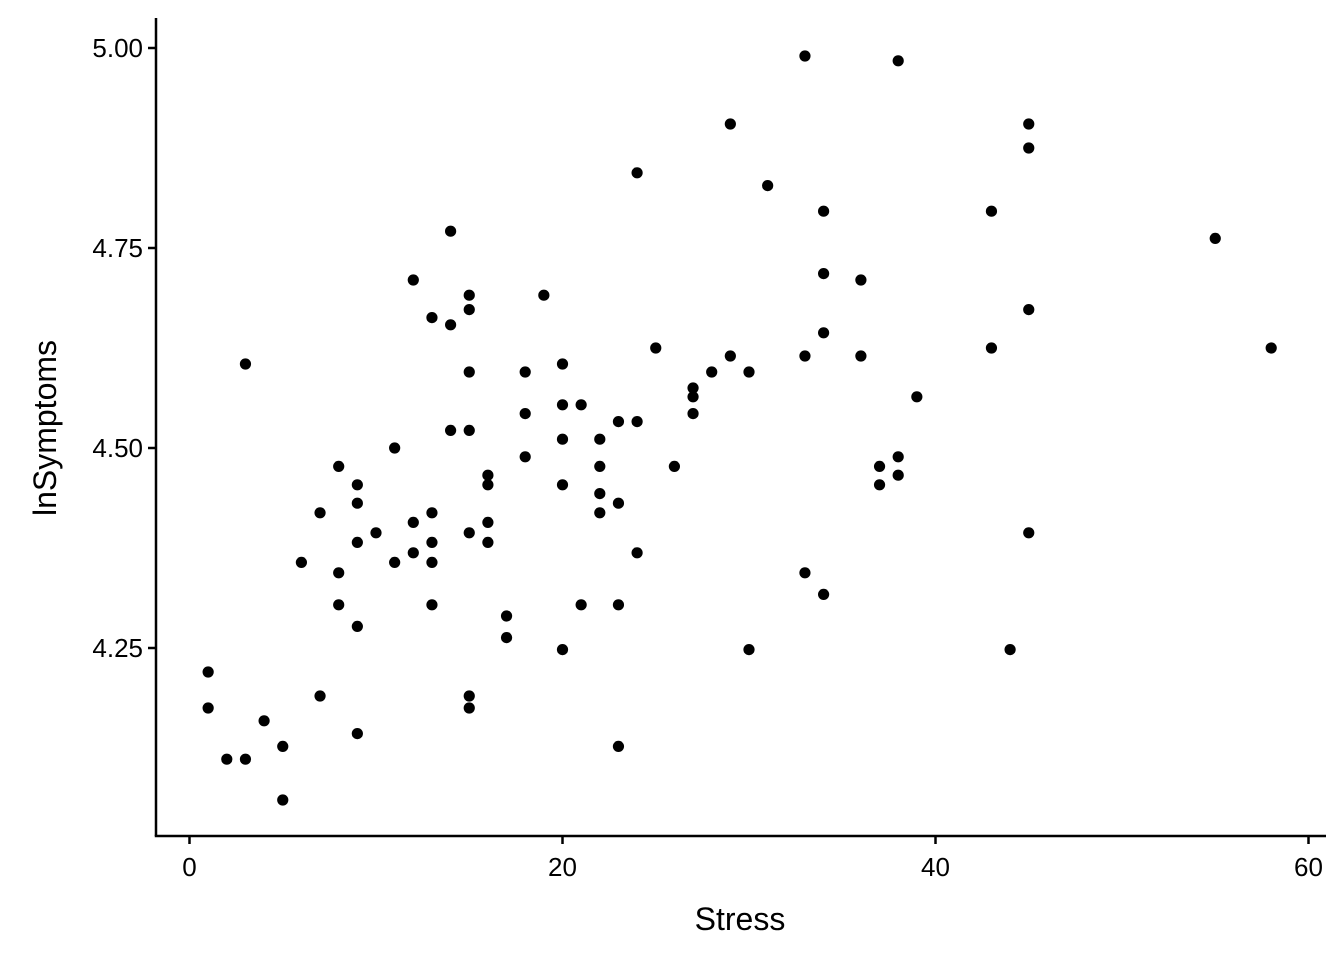 The width and height of the screenshot is (1344, 960). Describe the element at coordinates (562, 867) in the screenshot. I see `x-tick-label: 20` at that location.